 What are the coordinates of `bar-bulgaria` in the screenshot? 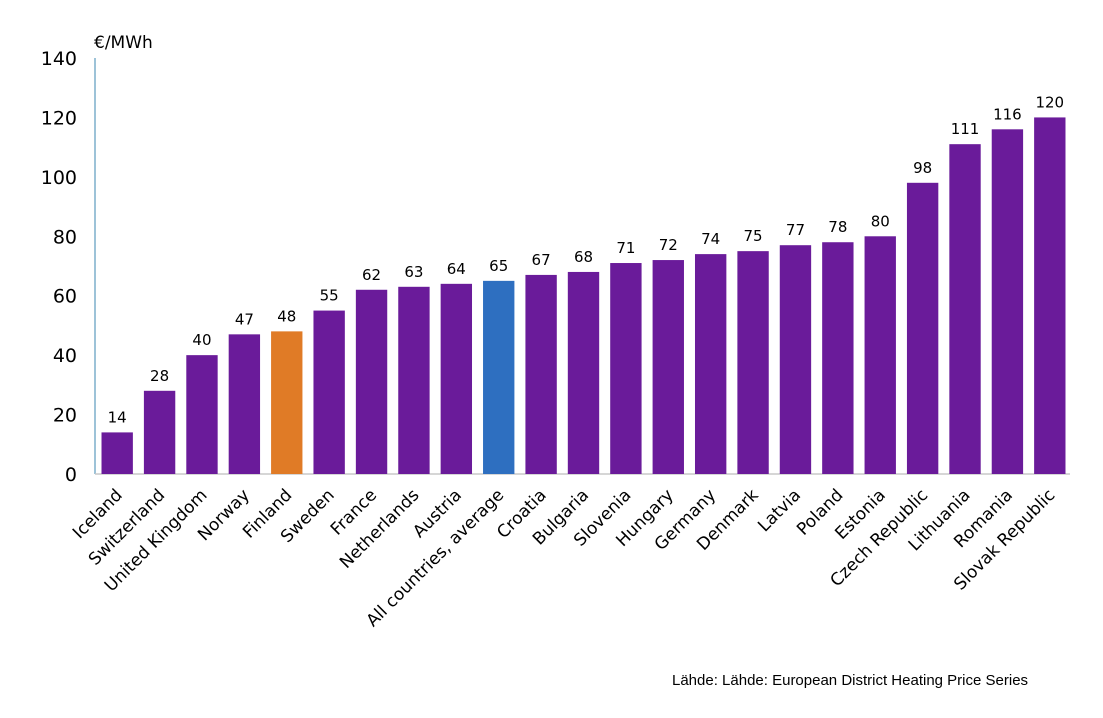 It's located at (583, 372).